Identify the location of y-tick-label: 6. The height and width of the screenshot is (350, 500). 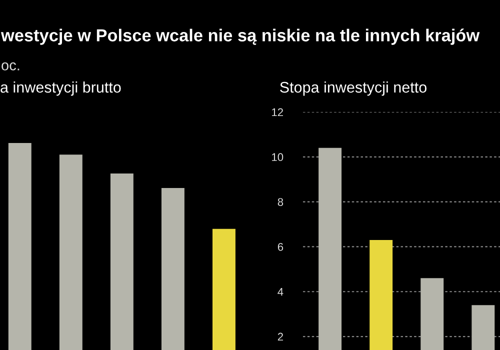
(281, 246).